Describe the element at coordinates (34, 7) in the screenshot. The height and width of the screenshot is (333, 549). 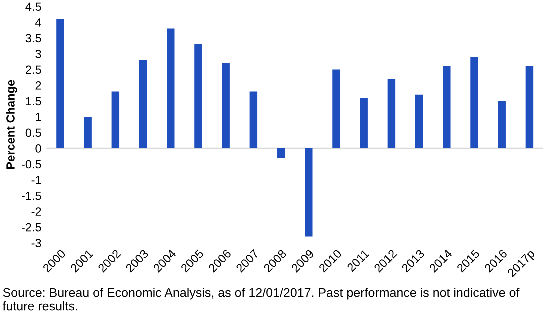
I see `y-tick-label: 4.5` at that location.